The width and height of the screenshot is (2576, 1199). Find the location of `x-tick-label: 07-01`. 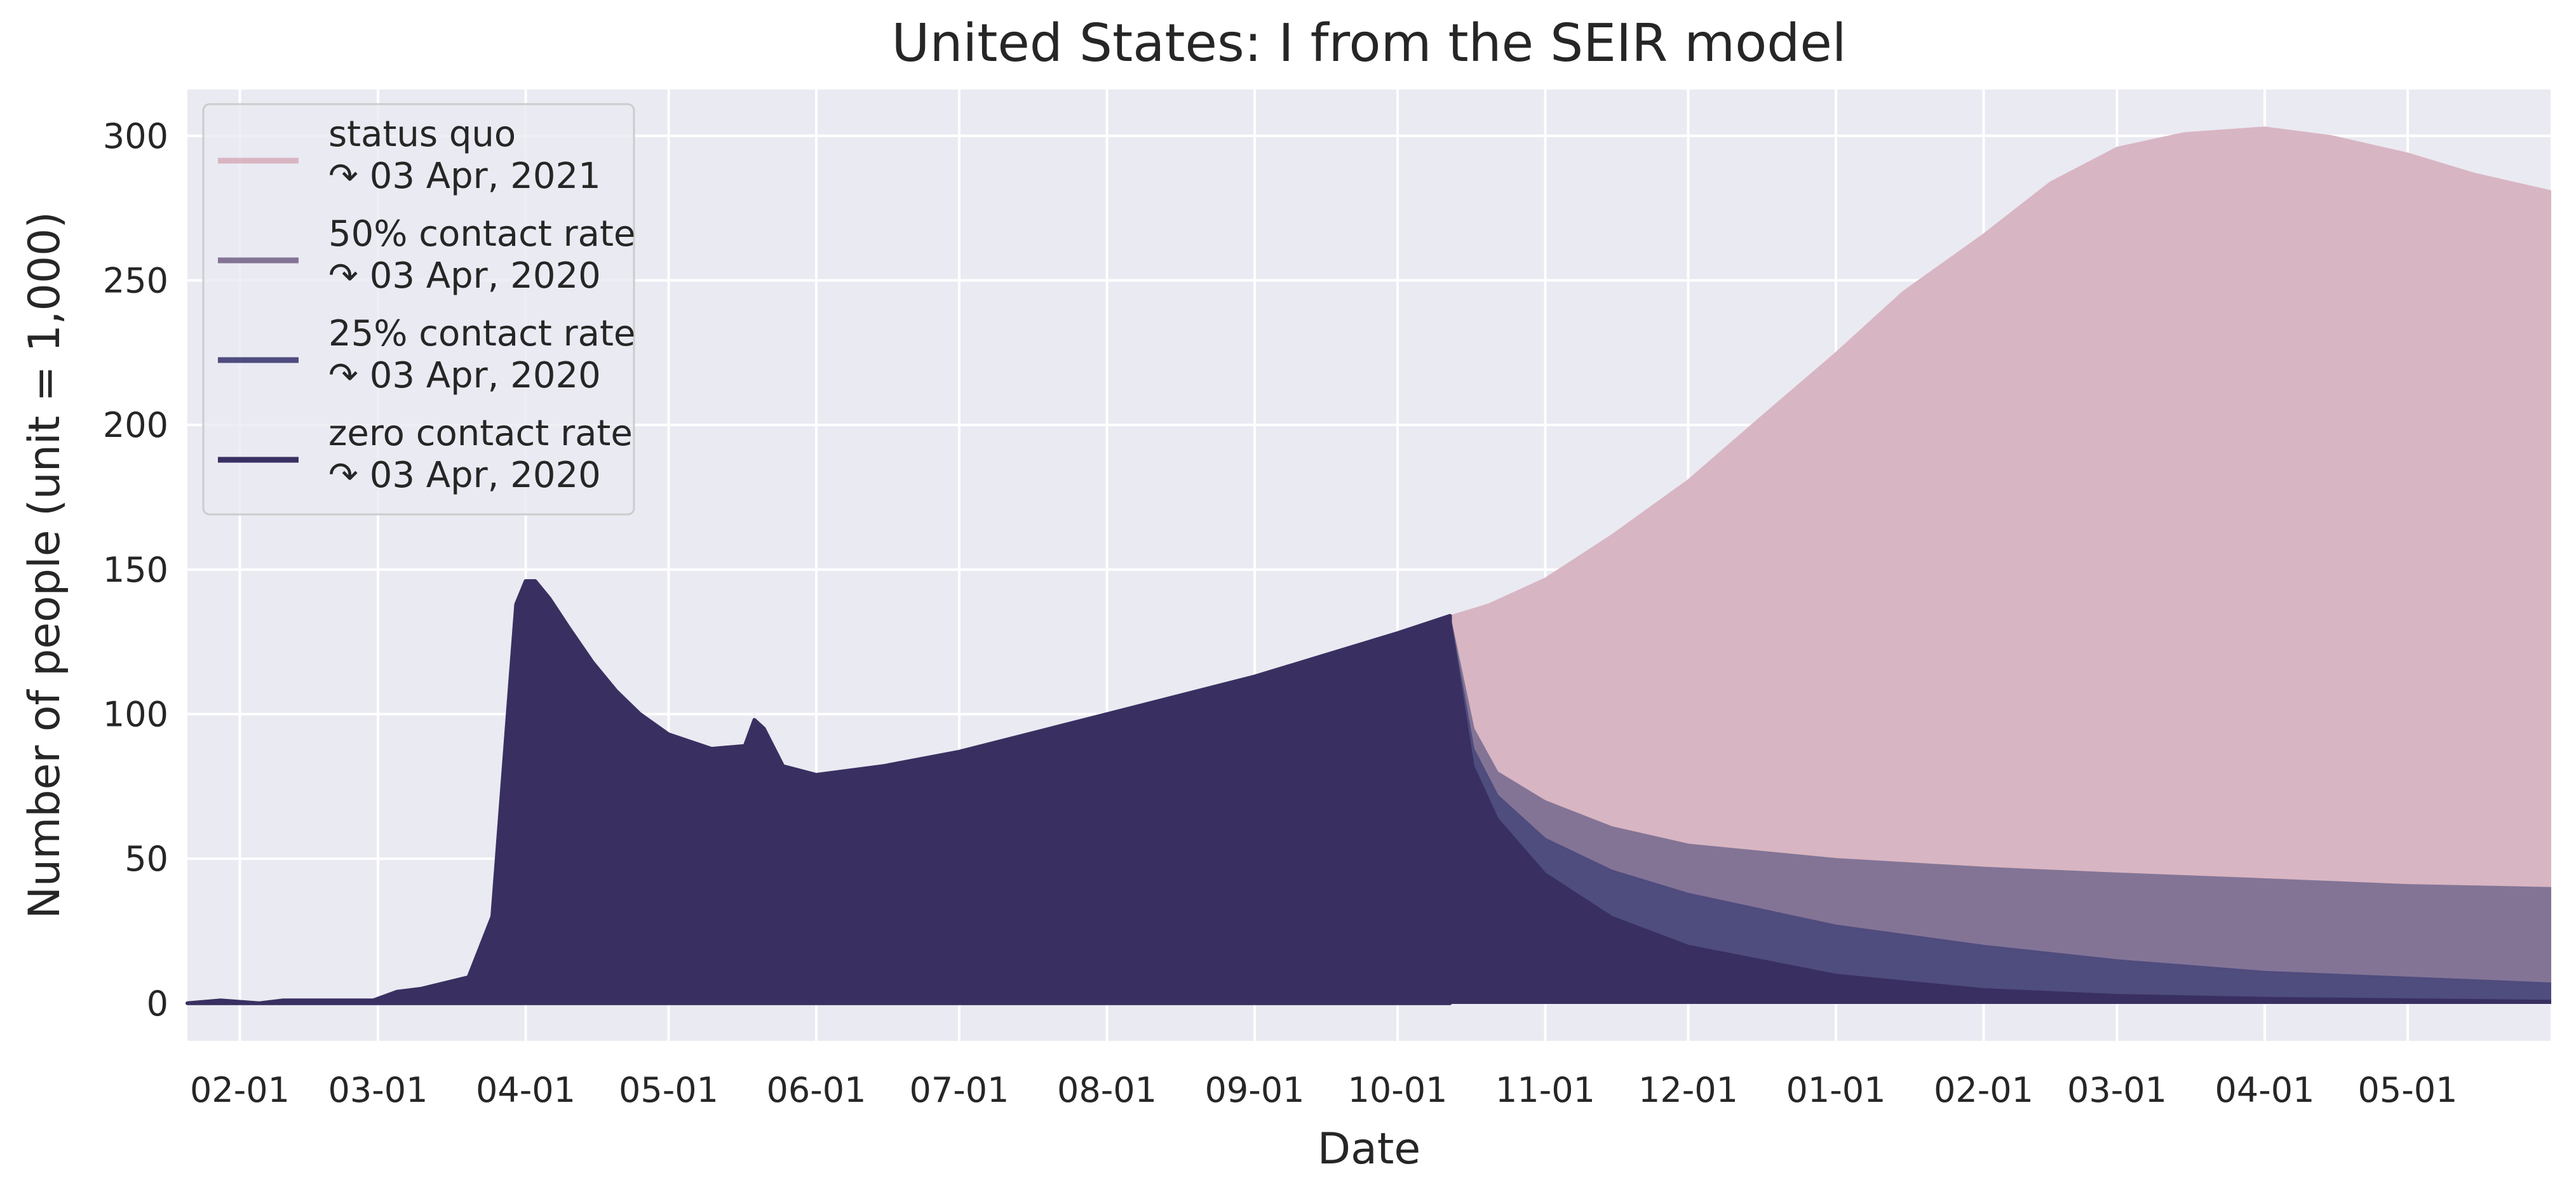

x-tick-label: 07-01 is located at coordinates (959, 1090).